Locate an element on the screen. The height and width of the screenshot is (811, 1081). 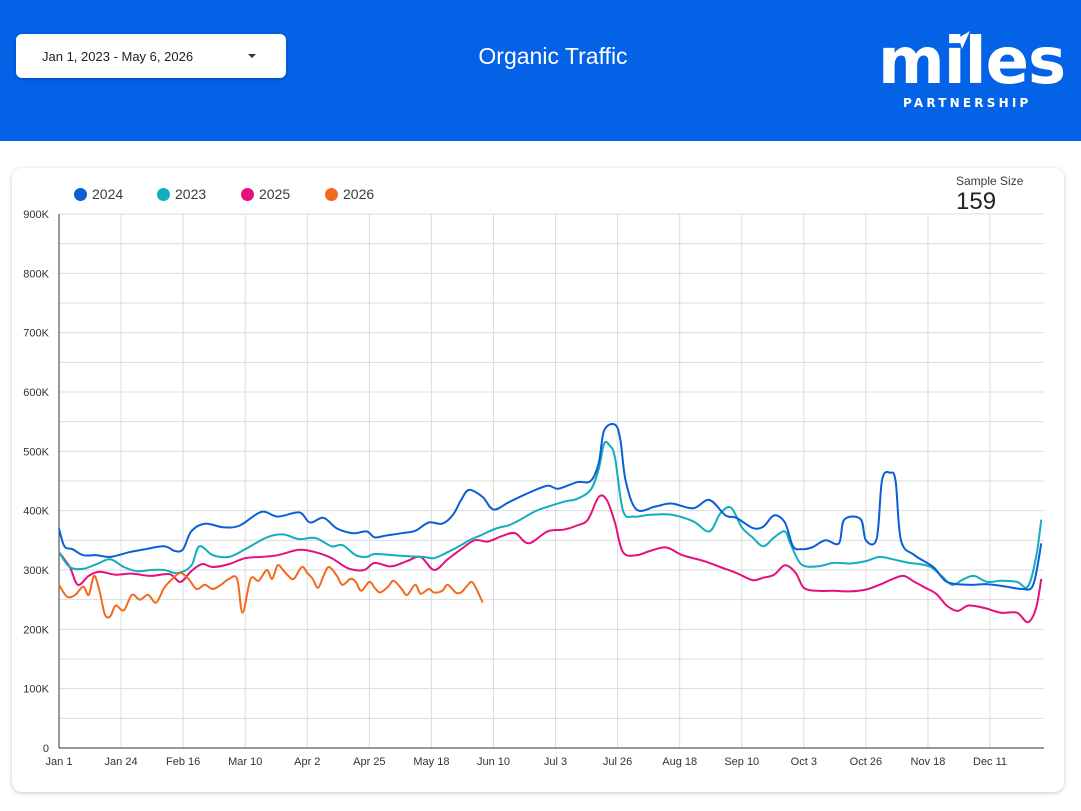
x-tick-label: Jan 24 is located at coordinates (121, 762).